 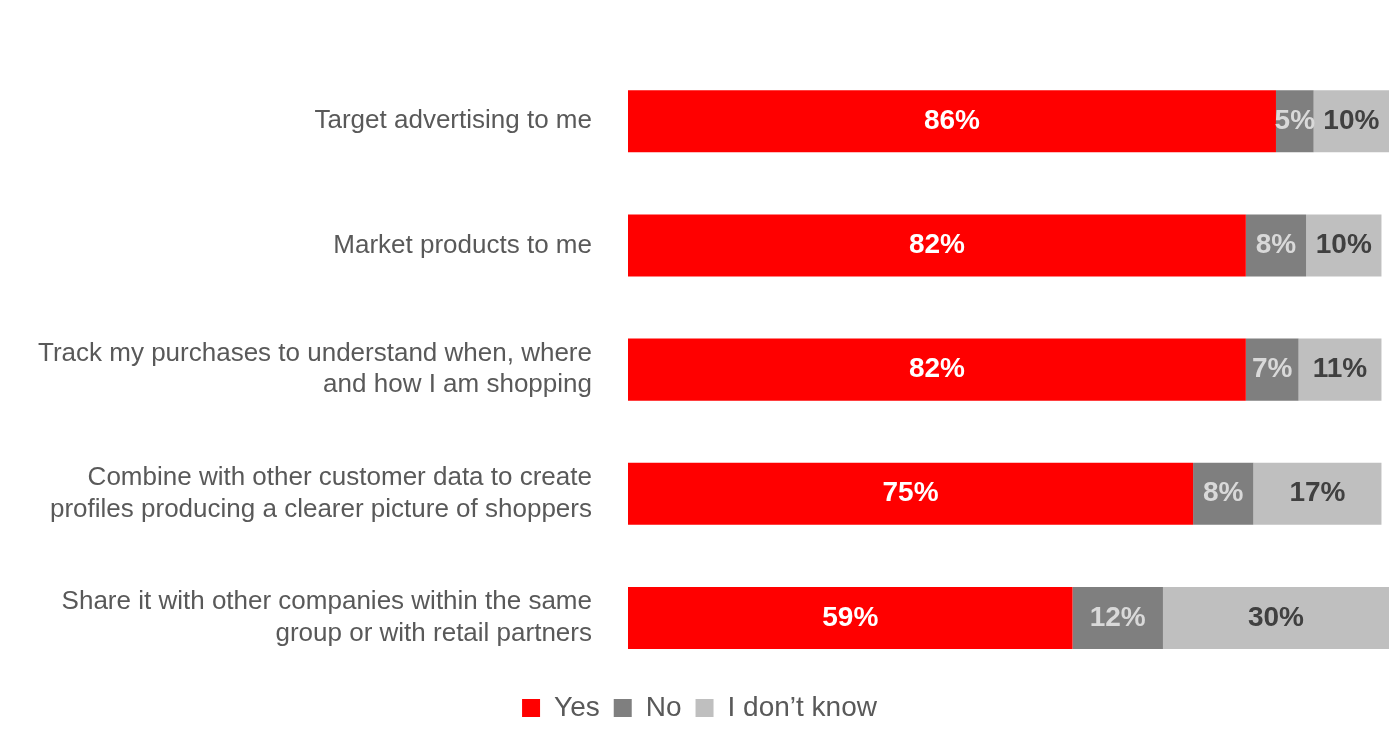 I want to click on data-label: 75%, so click(x=910, y=492).